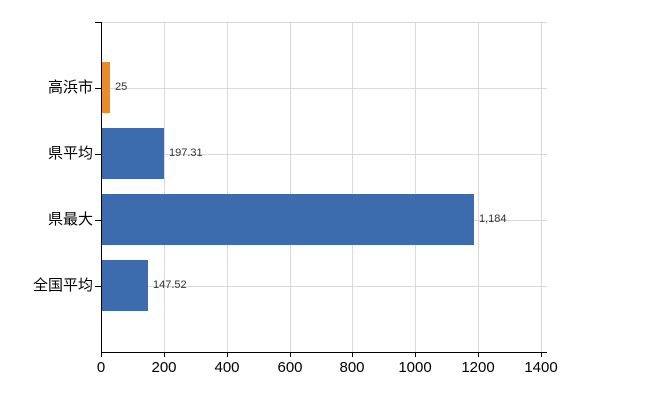  Describe the element at coordinates (101, 367) in the screenshot. I see `x-tick-label: 0` at that location.